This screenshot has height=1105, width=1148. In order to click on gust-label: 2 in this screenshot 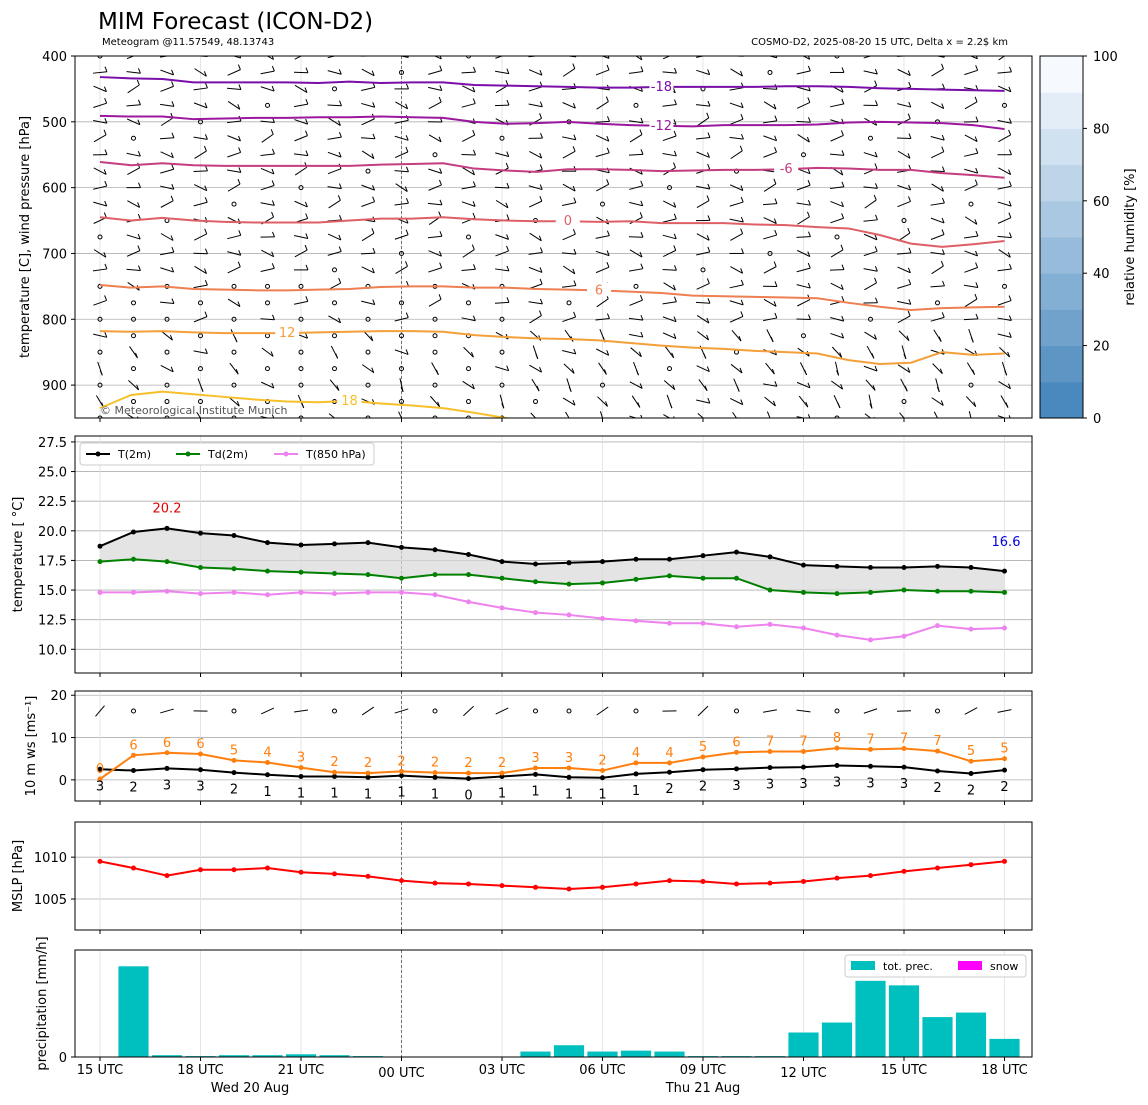, I will do `click(435, 763)`.